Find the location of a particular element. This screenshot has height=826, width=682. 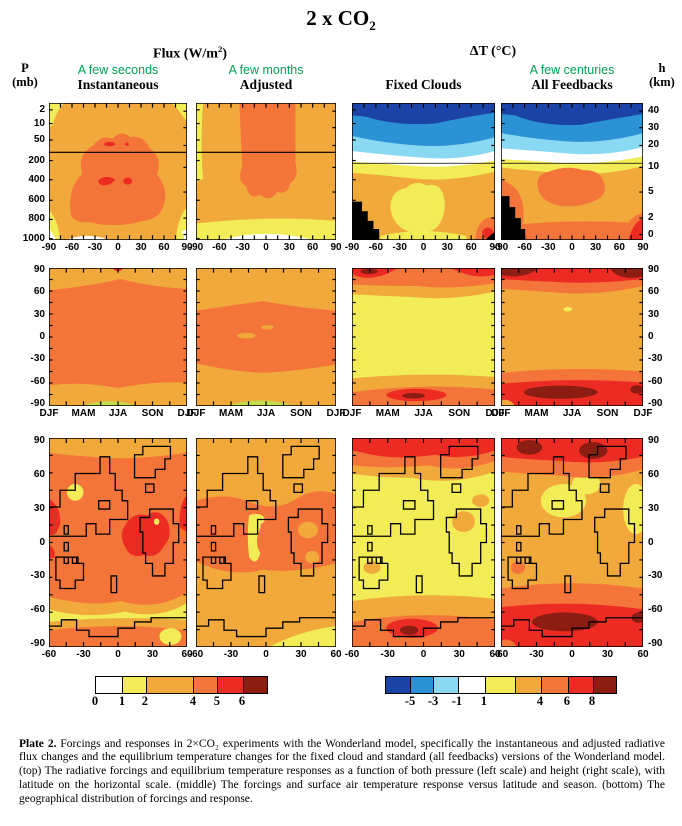

panel-title-fixed-clouds: Fixed Clouds is located at coordinates (423, 84).